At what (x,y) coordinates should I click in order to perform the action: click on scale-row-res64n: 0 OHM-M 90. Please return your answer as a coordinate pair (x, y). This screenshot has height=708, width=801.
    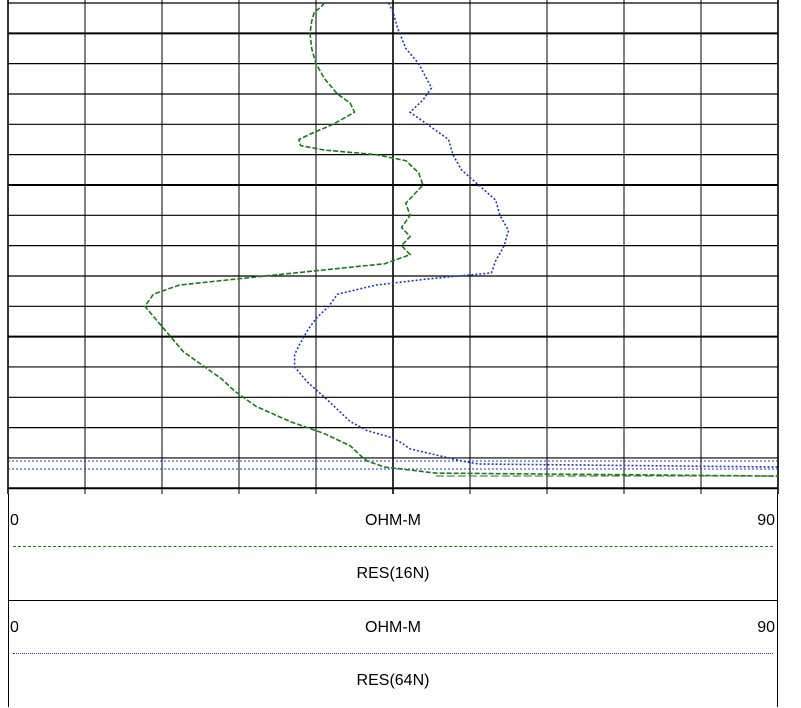
    Looking at the image, I should click on (393, 627).